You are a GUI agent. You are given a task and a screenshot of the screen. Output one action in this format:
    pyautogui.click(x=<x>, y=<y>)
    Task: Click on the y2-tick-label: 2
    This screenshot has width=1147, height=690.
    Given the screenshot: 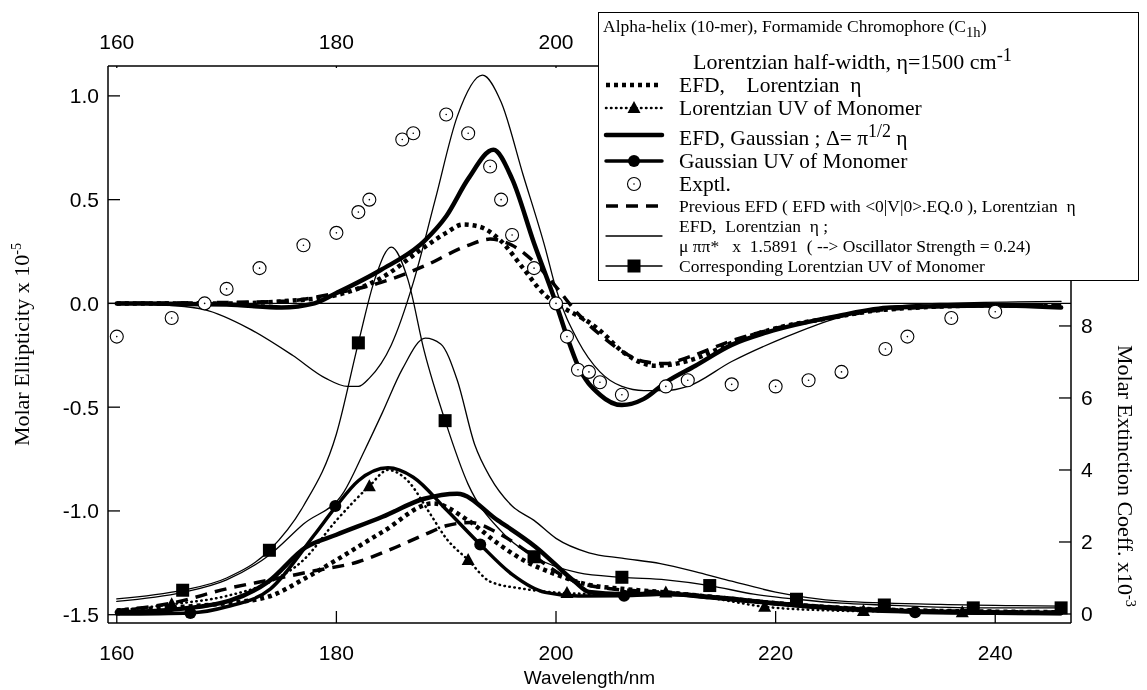 What is the action you would take?
    pyautogui.click(x=1087, y=542)
    